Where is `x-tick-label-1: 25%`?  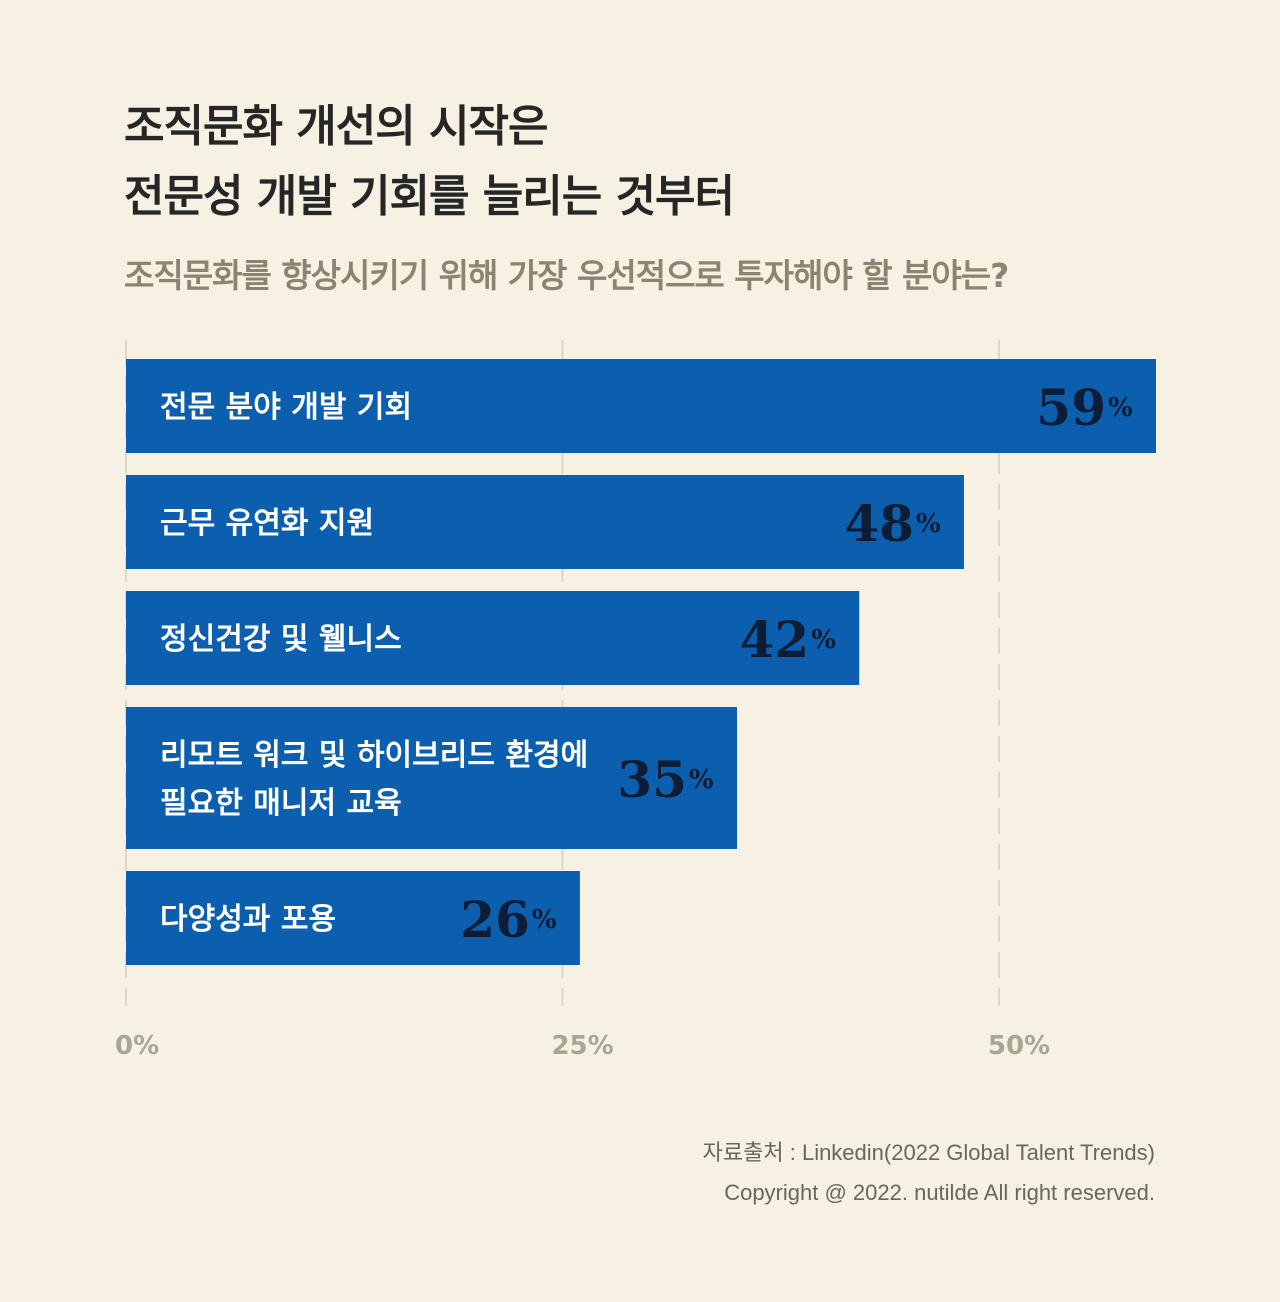
x-tick-label-1: 25% is located at coordinates (582, 1046).